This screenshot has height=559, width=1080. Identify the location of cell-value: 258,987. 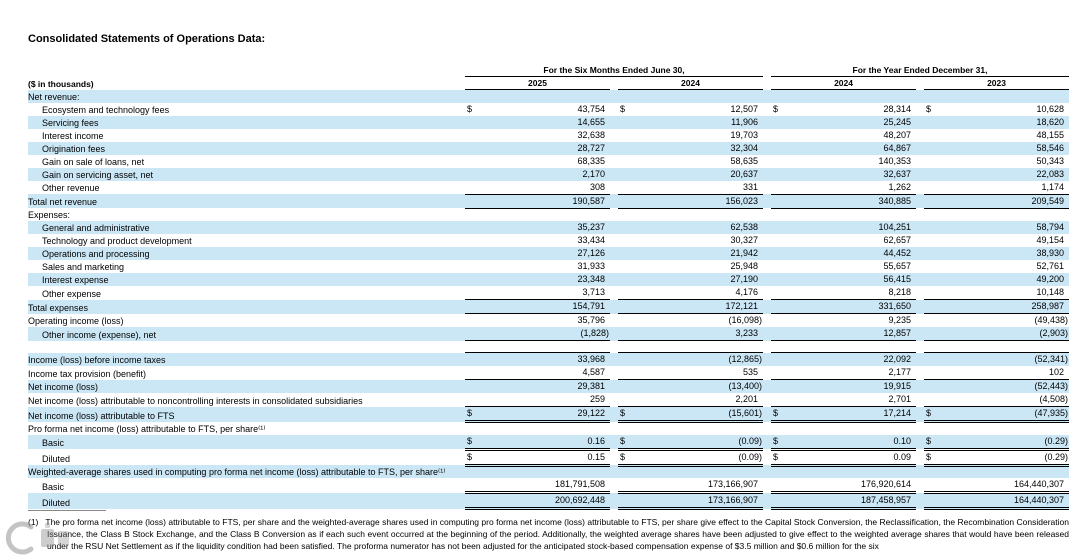
(1048, 306).